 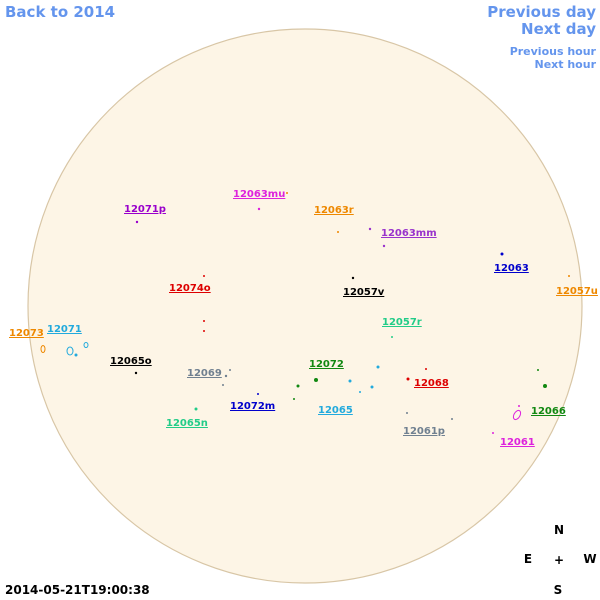 What do you see at coordinates (517, 442) in the screenshot?
I see `region-label: 12061` at bounding box center [517, 442].